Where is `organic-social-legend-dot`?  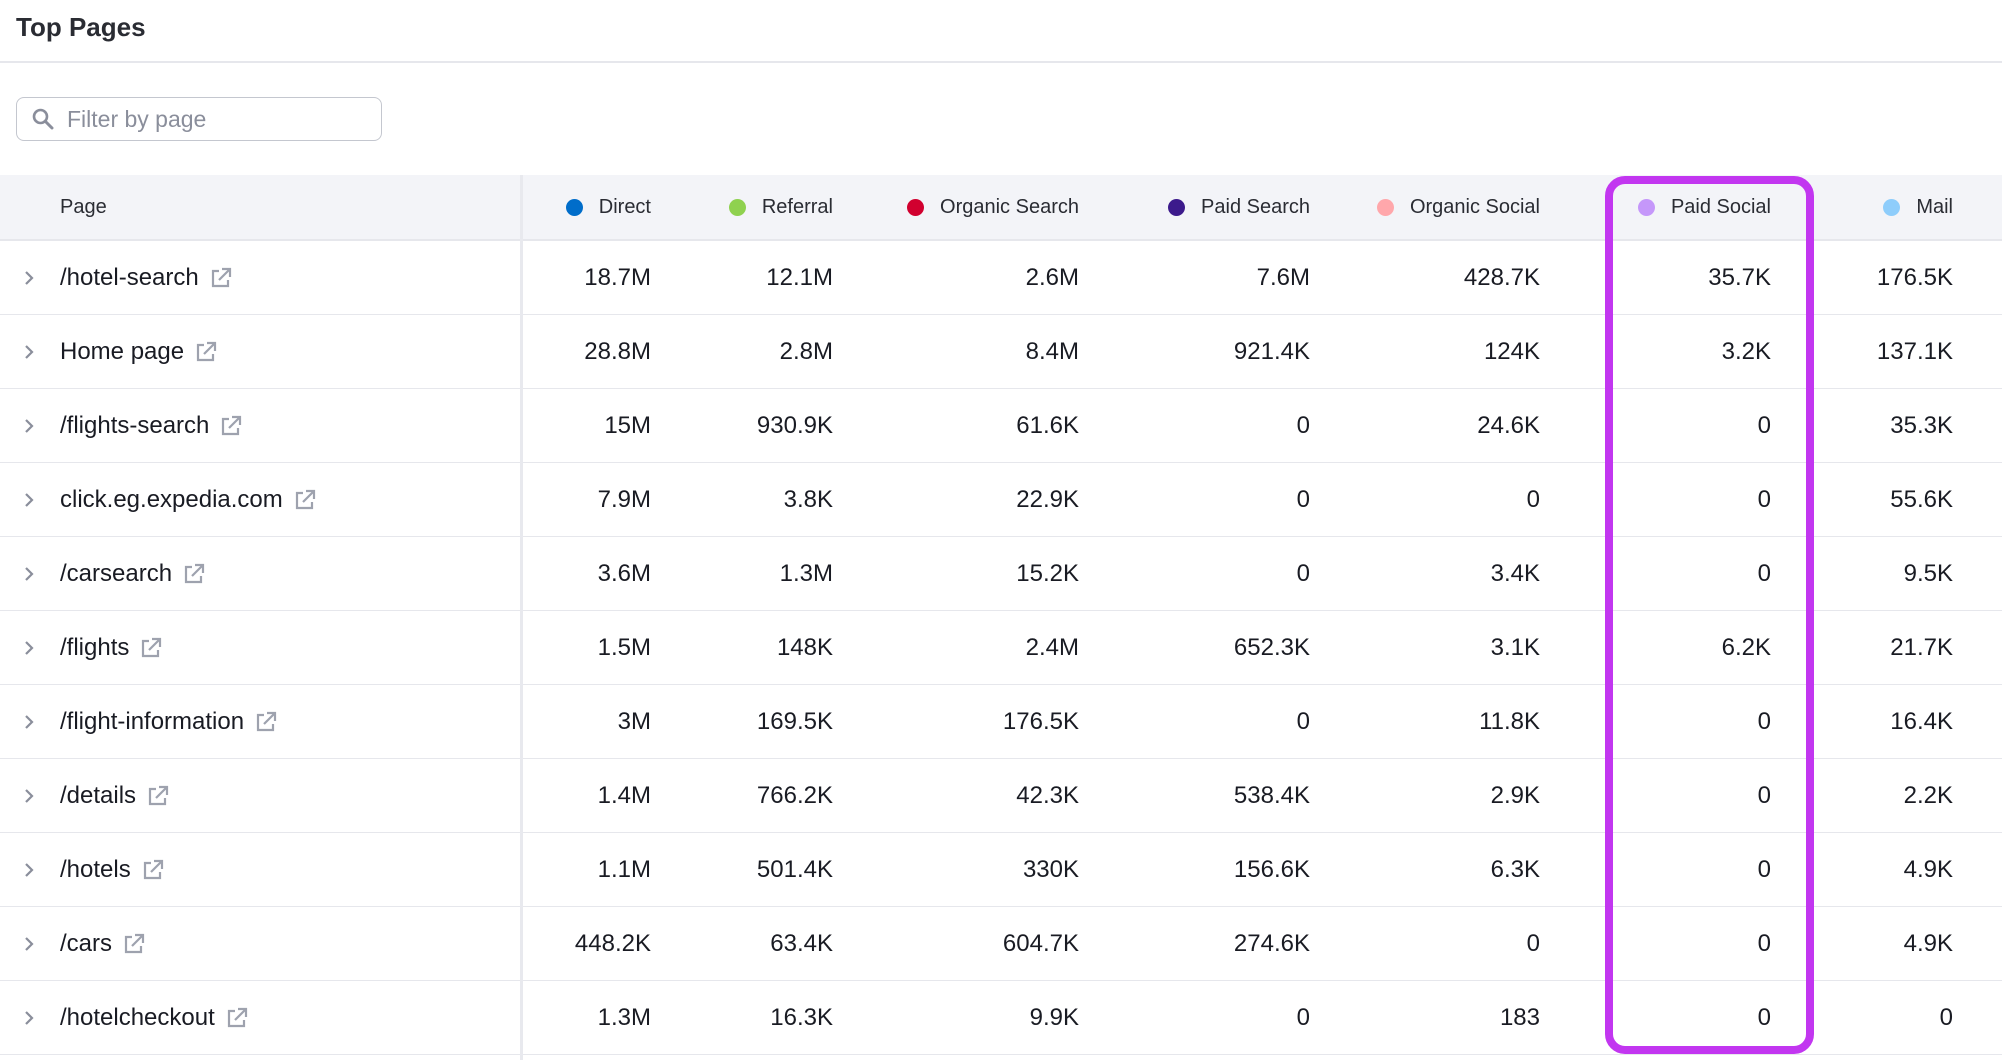
organic-social-legend-dot is located at coordinates (1385, 207).